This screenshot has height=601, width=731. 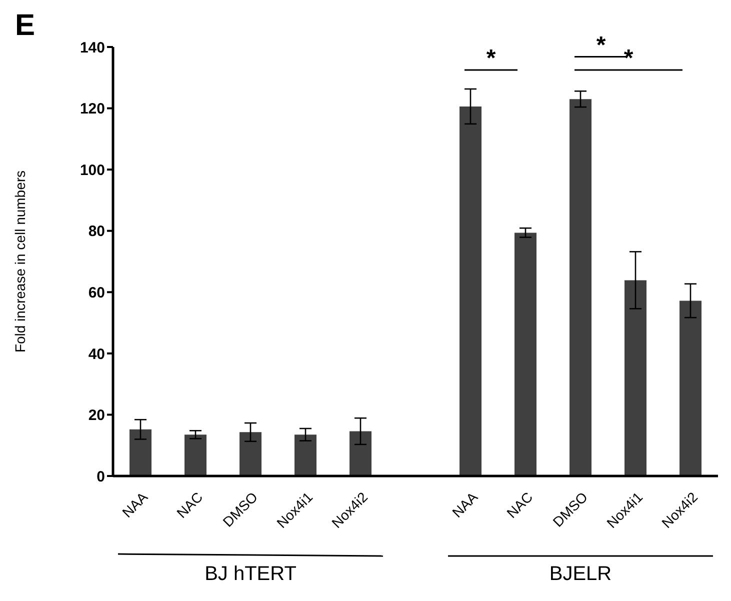 I want to click on text: BJ hTERT, so click(x=250, y=574).